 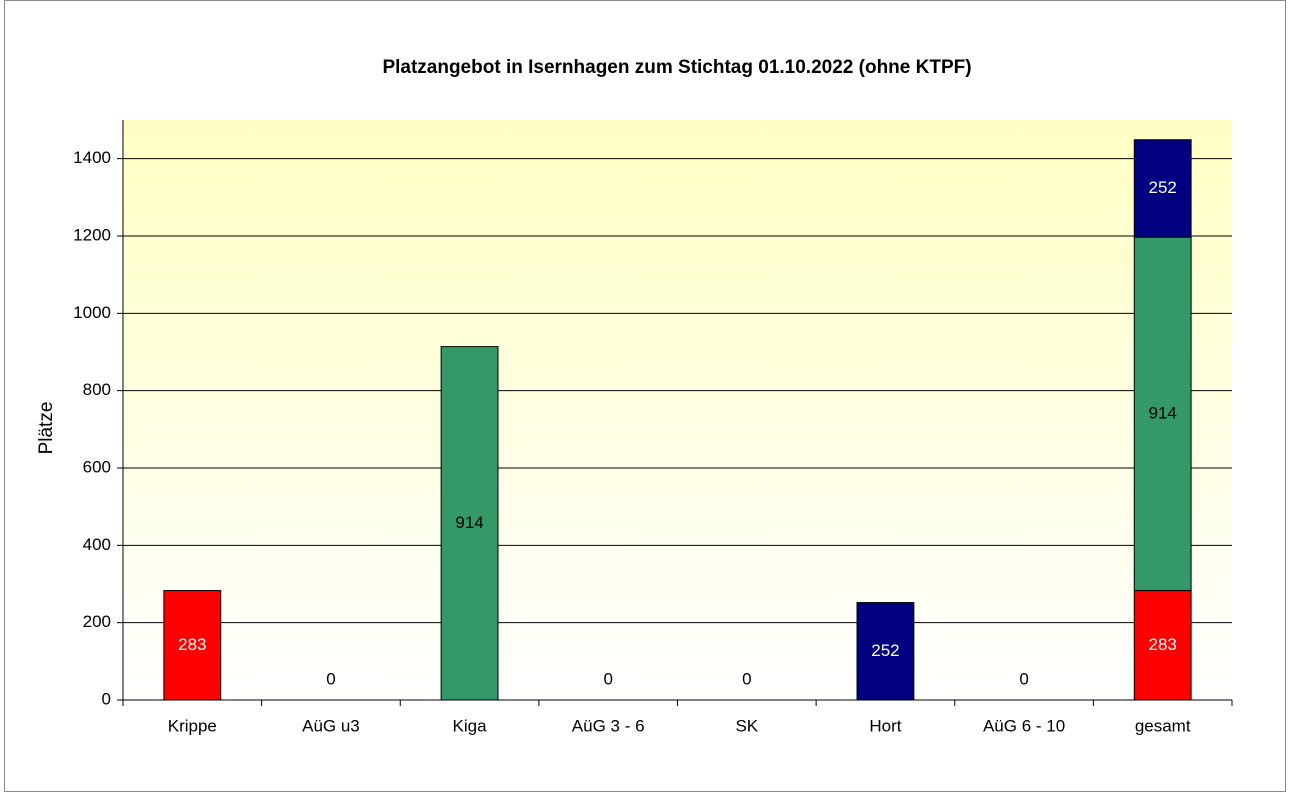 What do you see at coordinates (97, 389) in the screenshot?
I see `y-tick-label: 800` at bounding box center [97, 389].